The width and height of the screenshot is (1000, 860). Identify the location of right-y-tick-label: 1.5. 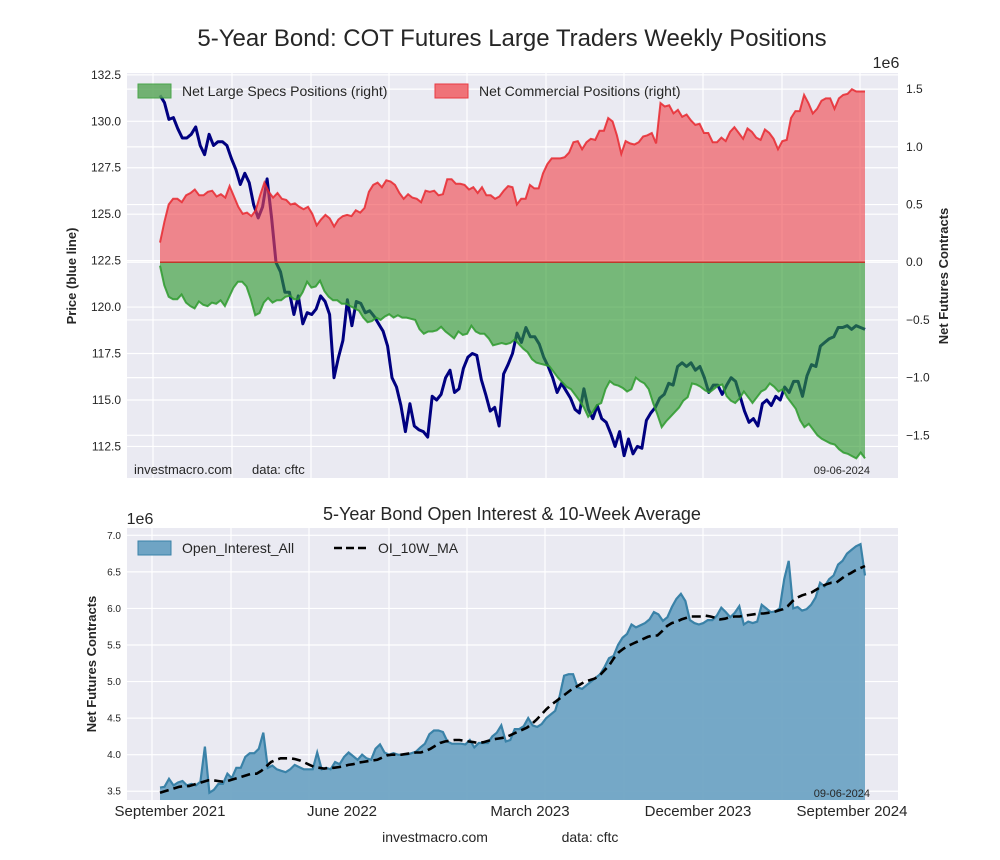
(914, 89).